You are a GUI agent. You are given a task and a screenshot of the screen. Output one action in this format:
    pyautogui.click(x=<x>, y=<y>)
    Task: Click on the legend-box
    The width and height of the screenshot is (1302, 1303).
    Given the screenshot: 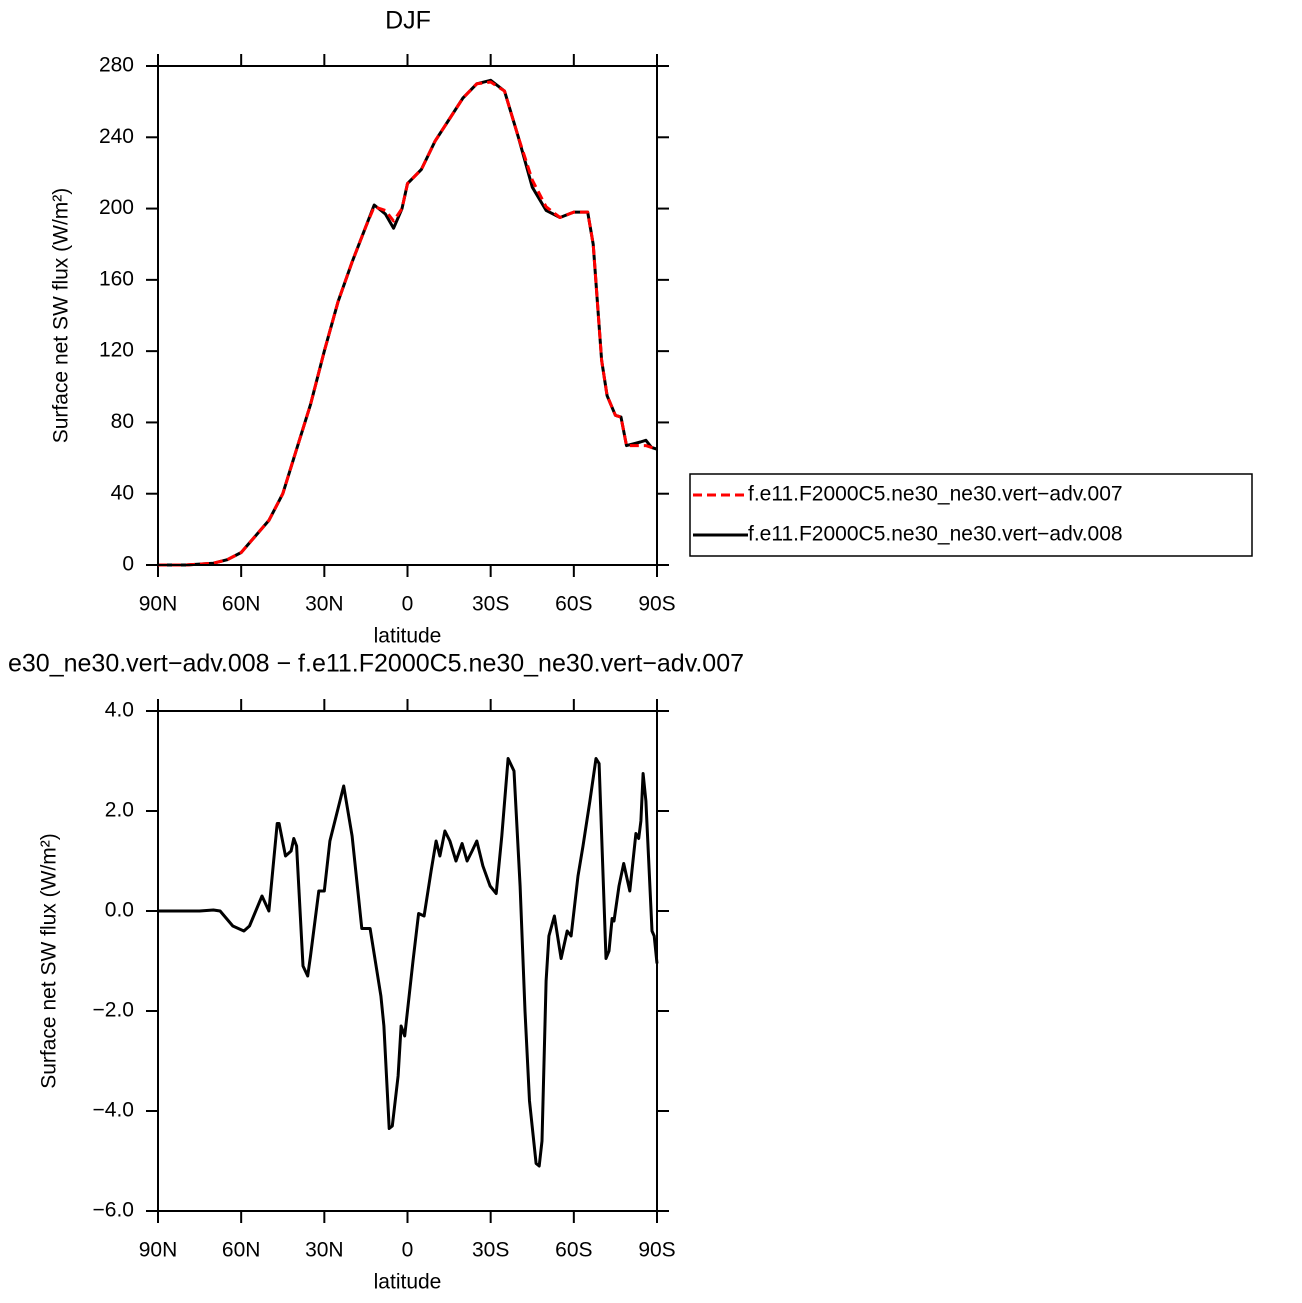 What is the action you would take?
    pyautogui.click(x=971, y=515)
    